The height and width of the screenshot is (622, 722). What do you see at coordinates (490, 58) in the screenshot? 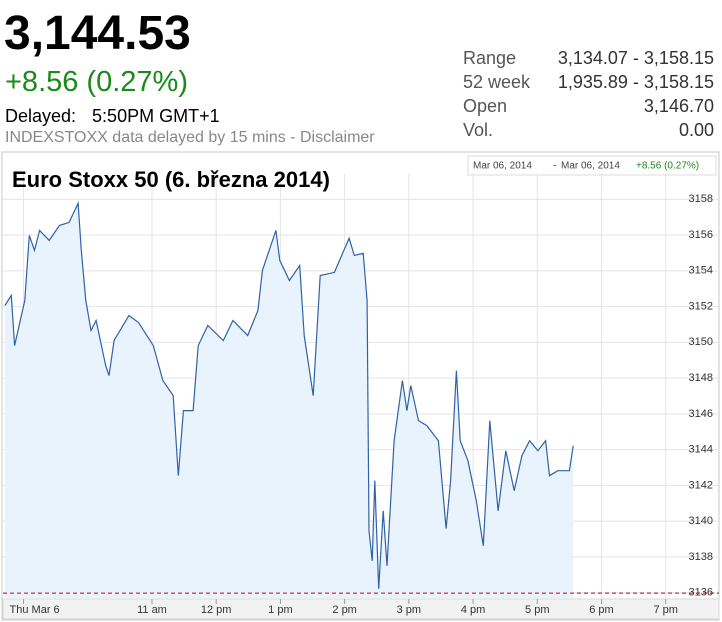
I see `stat-label: Range` at bounding box center [490, 58].